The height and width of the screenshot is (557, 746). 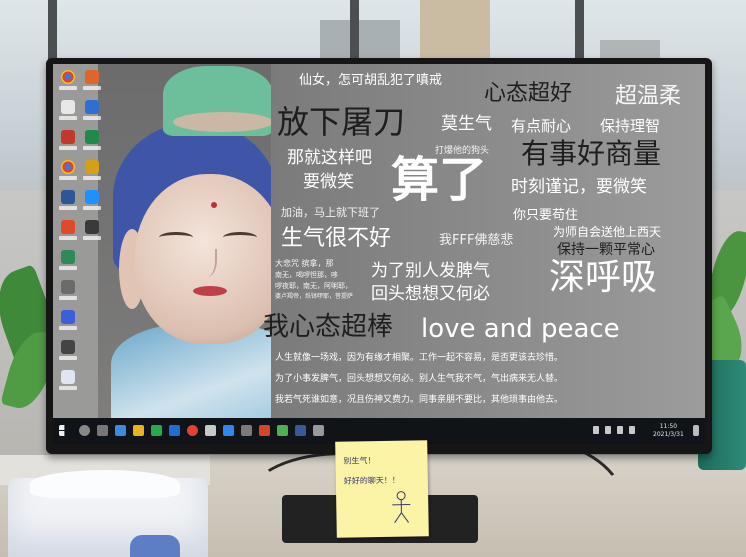 What do you see at coordinates (282, 430) in the screenshot?
I see `wechat-icon` at bounding box center [282, 430].